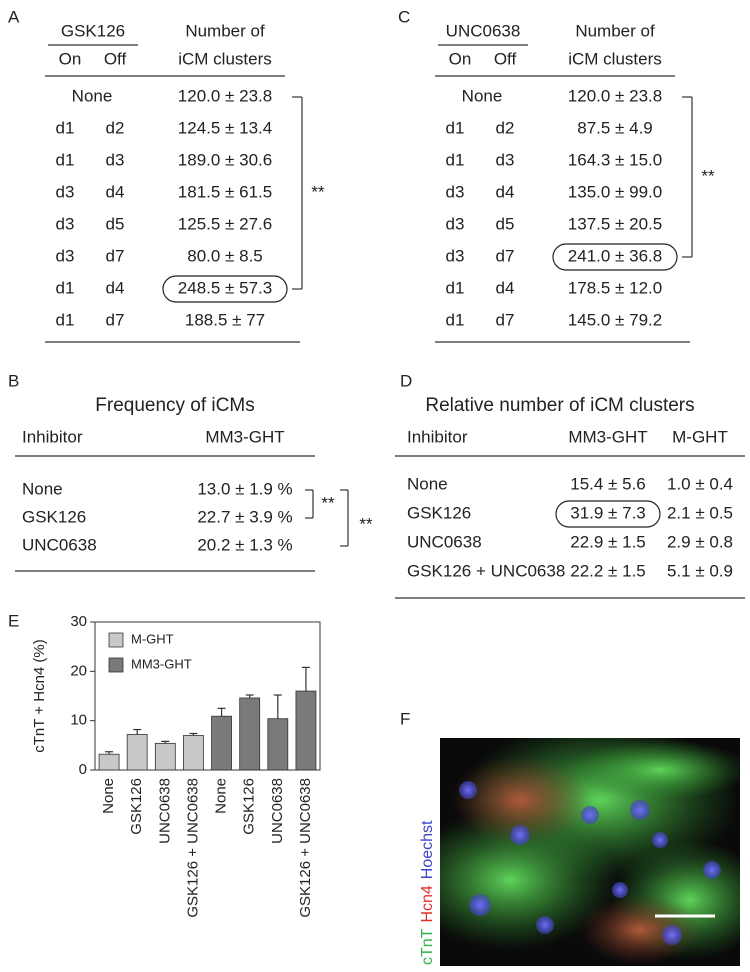 This screenshot has height=972, width=750. Describe the element at coordinates (406, 380) in the screenshot. I see `panel-letter: D` at that location.